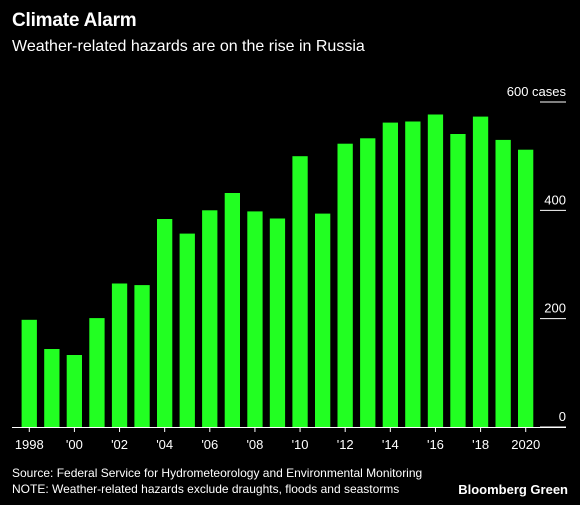 The image size is (580, 505). What do you see at coordinates (537, 256) in the screenshot?
I see `y-axis: 0 200 400 600 cases` at bounding box center [537, 256].